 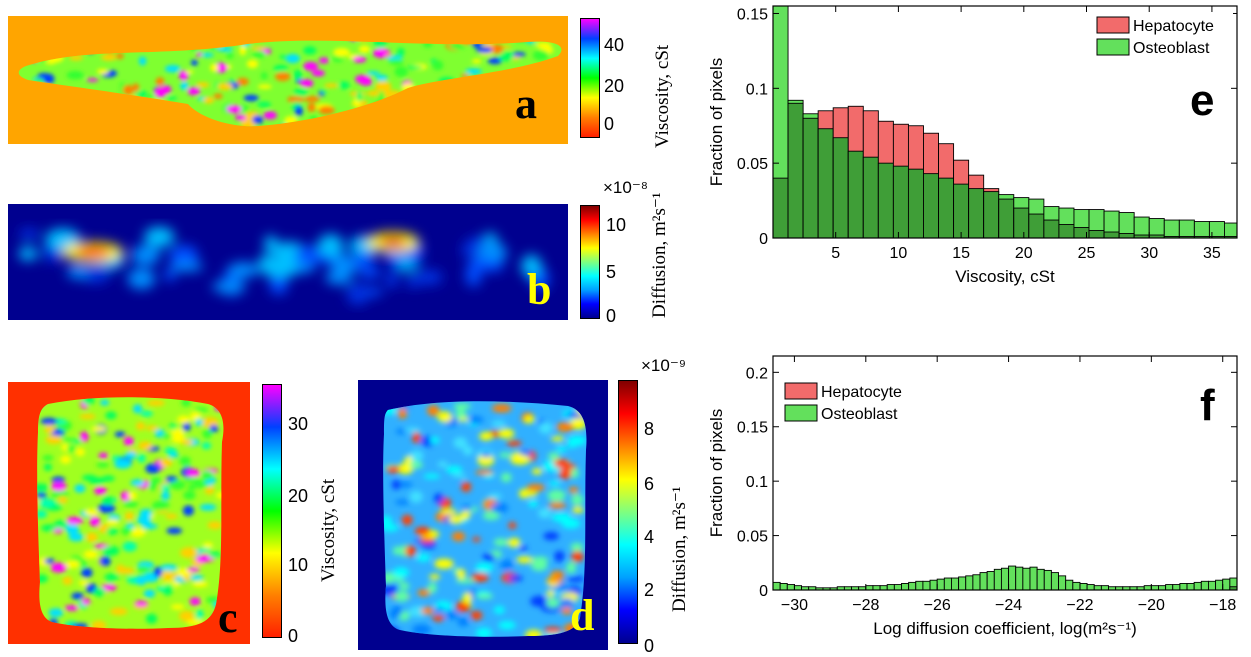 I want to click on y-tick-label: 0.1, so click(x=757, y=482).